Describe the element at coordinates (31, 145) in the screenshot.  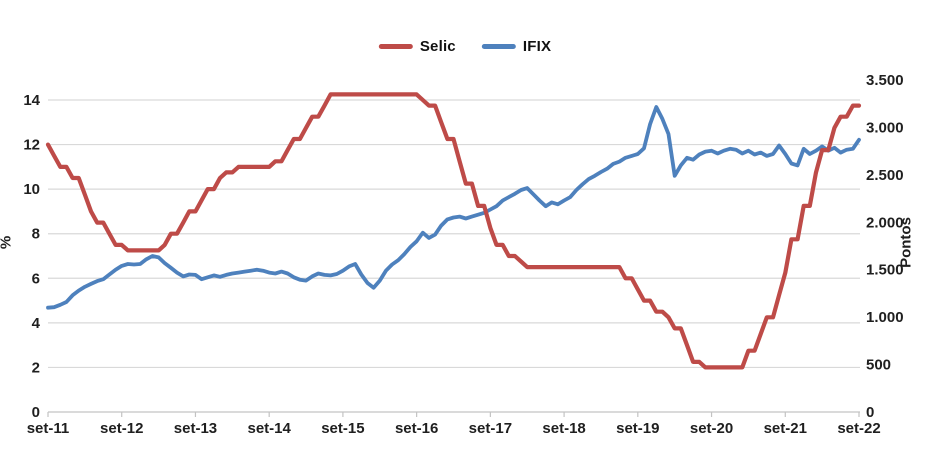
I see `left-axis-tick-label: 12` at that location.